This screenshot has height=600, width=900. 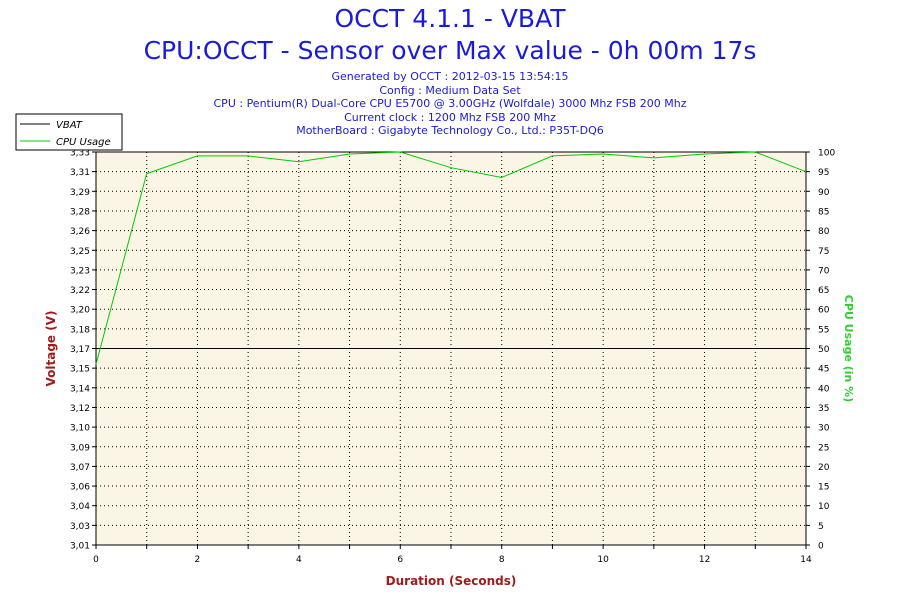 I want to click on y-tick-label-left: 3,06, so click(x=80, y=488).